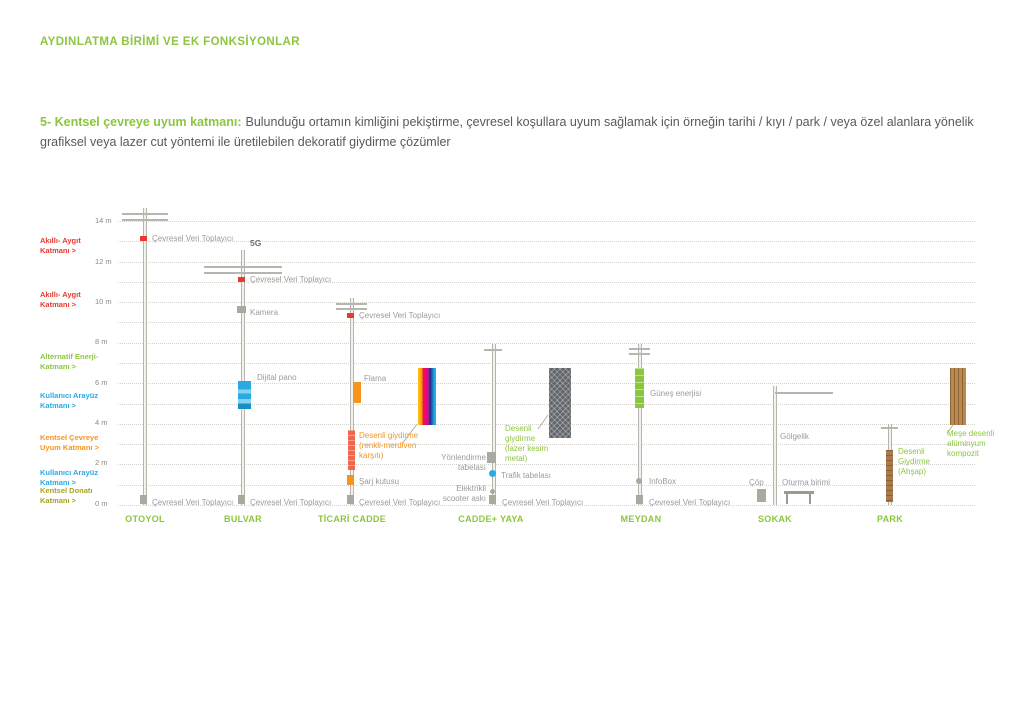 This screenshot has width=1024, height=717. I want to click on charge-box-icon, so click(350, 480).